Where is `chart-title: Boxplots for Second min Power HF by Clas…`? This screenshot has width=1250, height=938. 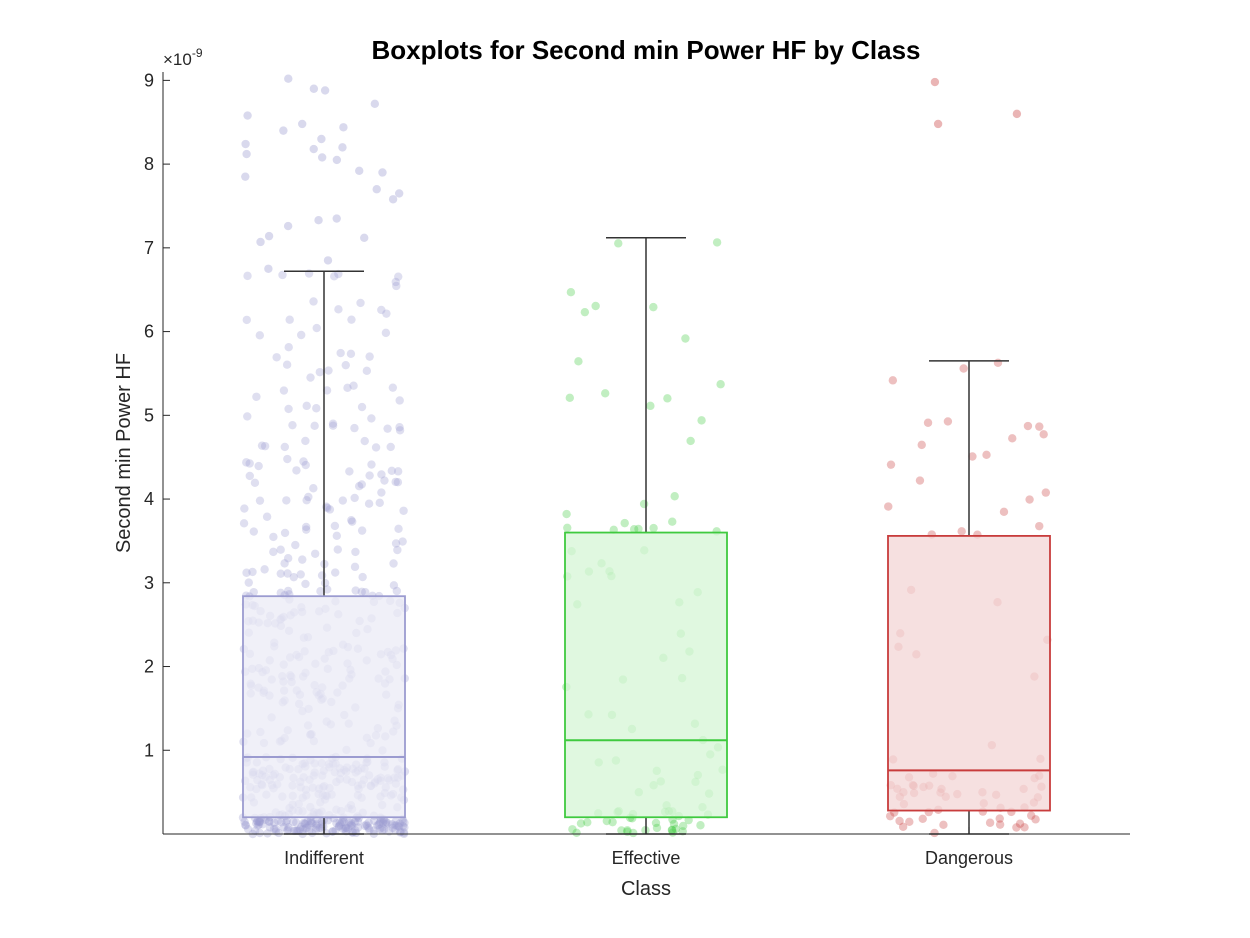
chart-title: Boxplots for Second min Power HF by Clas… is located at coordinates (646, 50).